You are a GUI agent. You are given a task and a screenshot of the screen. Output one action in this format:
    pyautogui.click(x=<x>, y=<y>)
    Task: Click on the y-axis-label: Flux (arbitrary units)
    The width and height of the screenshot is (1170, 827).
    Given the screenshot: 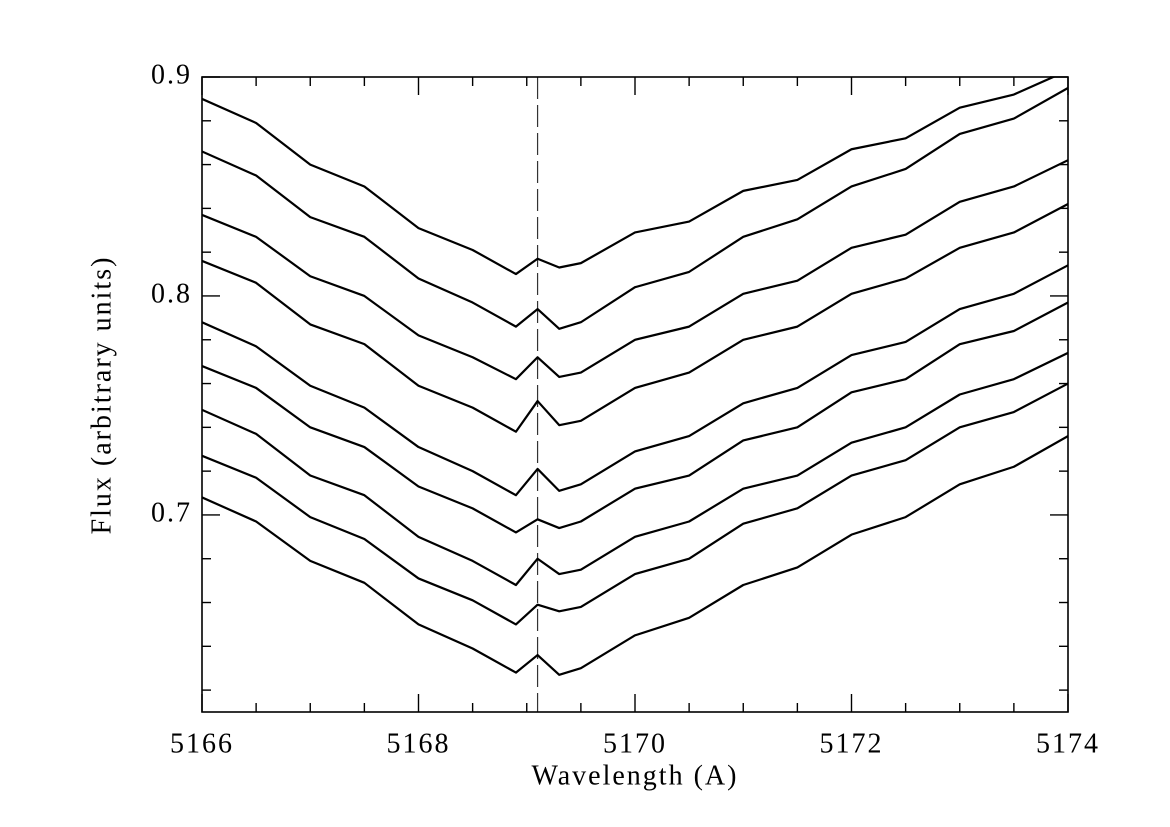 What is the action you would take?
    pyautogui.click(x=101, y=395)
    